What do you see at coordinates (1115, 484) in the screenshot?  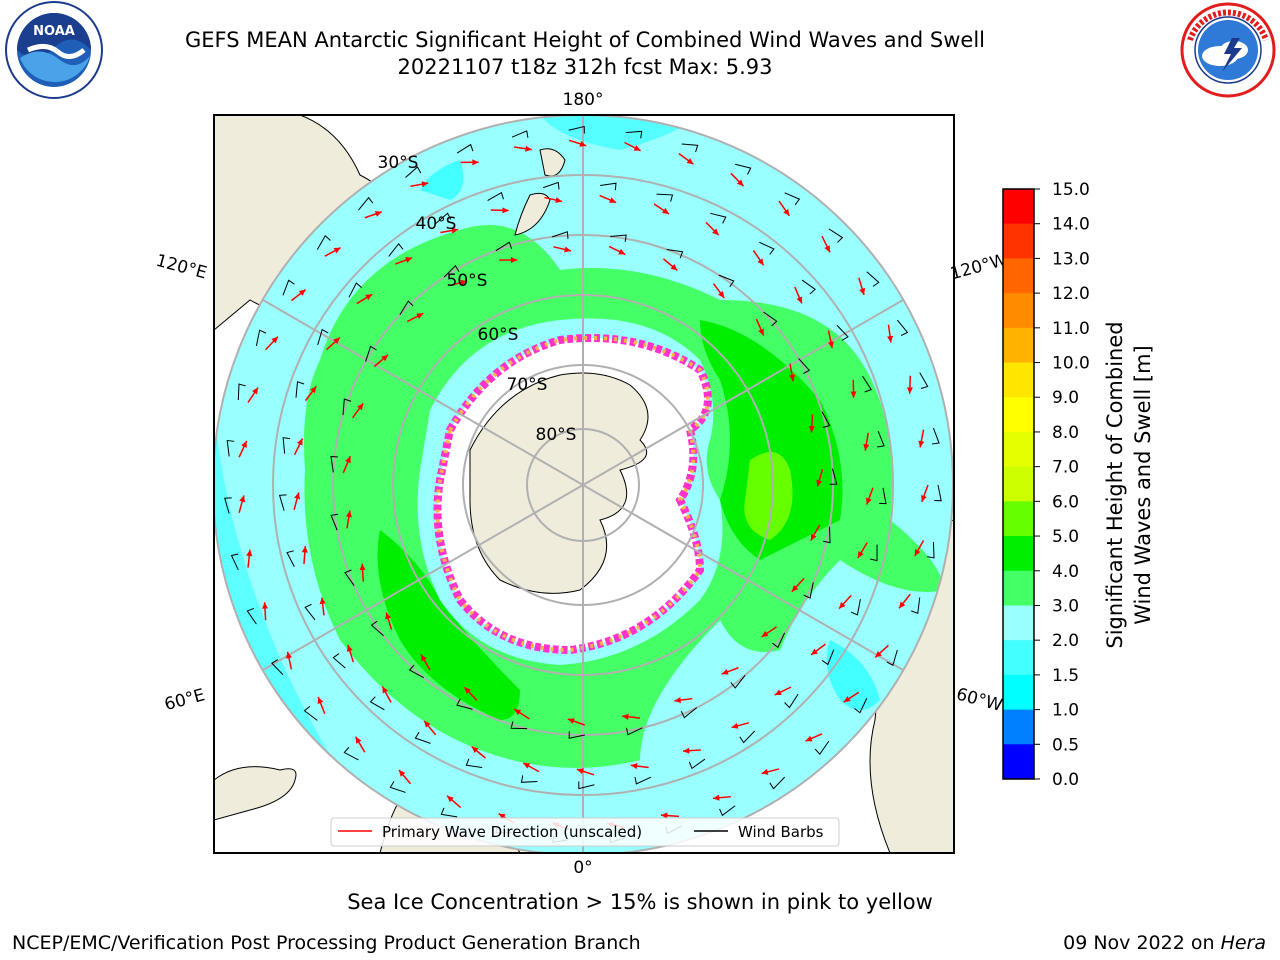 I see `colorbar-label-line1: Significant Height of Combined` at bounding box center [1115, 484].